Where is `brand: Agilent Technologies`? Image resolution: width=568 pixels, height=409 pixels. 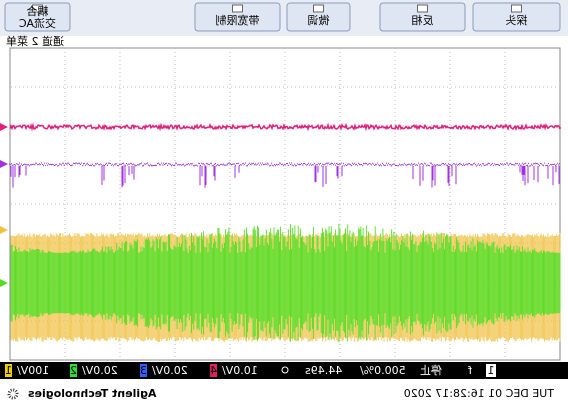
brand: Agilent Technologies is located at coordinates (92, 393).